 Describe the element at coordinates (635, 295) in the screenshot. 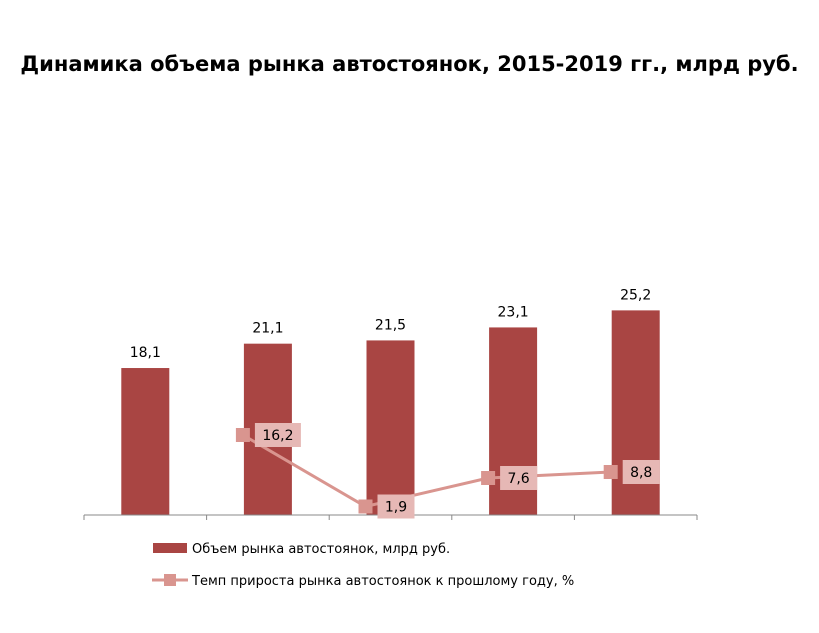

I see `bar-value-label: 25,2` at that location.